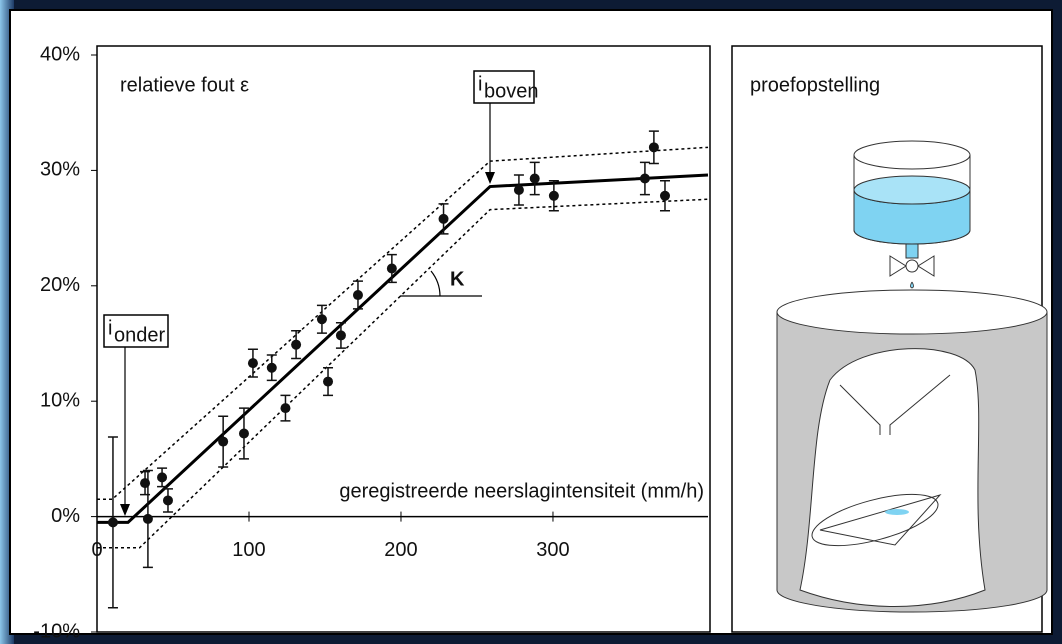 The height and width of the screenshot is (644, 1062). What do you see at coordinates (912, 155) in the screenshot?
I see `tank-top` at bounding box center [912, 155].